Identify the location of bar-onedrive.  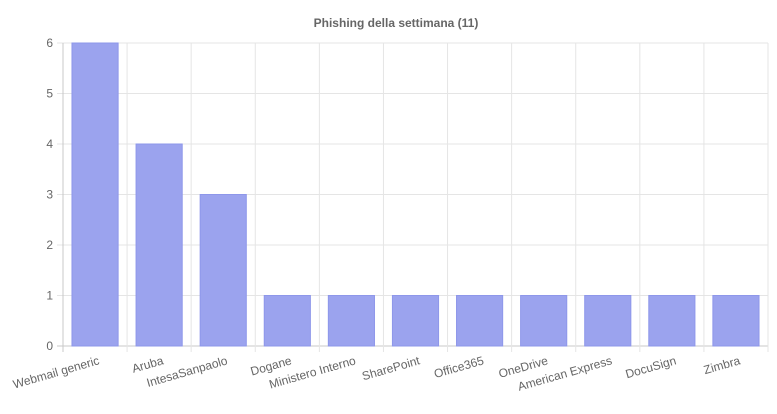
(544, 321).